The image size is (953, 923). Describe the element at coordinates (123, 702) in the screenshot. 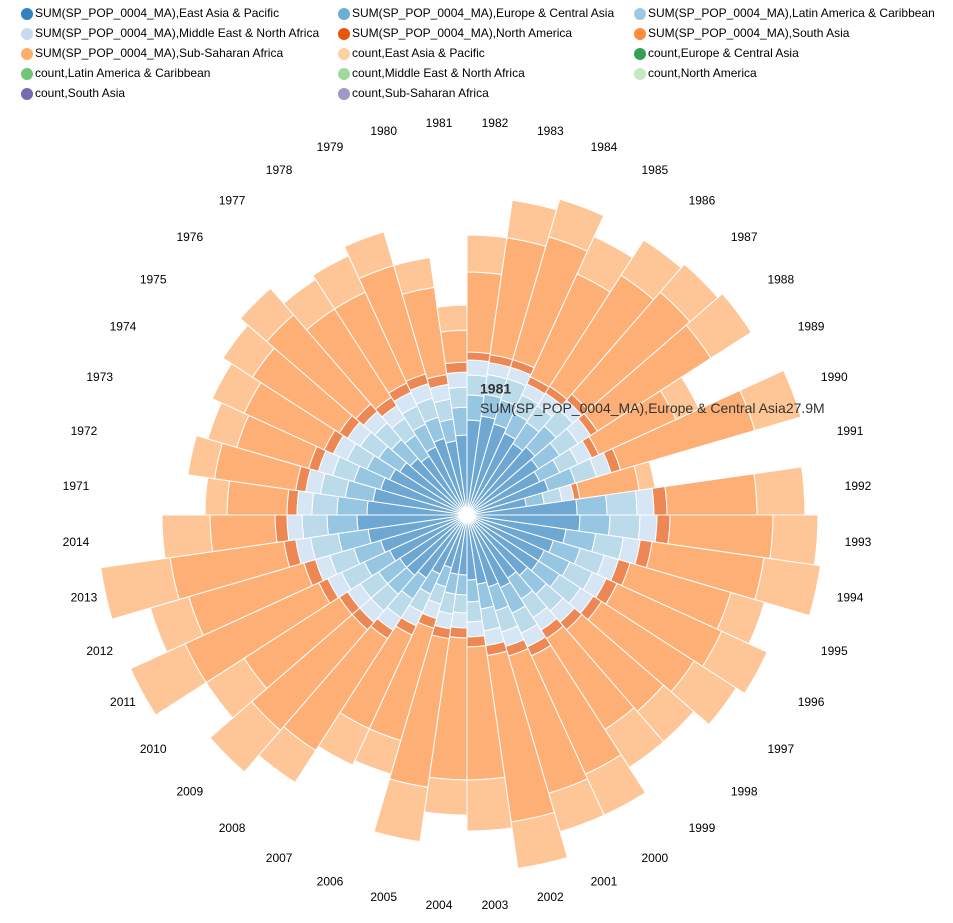

I see `category-label: 2011` at that location.